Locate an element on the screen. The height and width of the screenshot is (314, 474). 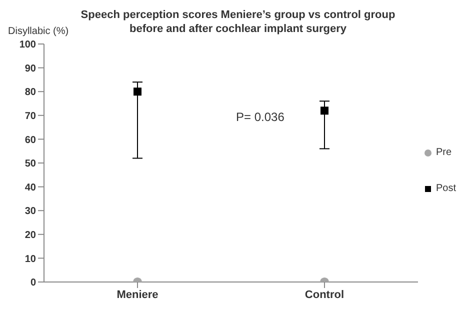
y-axis-title: Disyllabic (%) is located at coordinates (38, 31).